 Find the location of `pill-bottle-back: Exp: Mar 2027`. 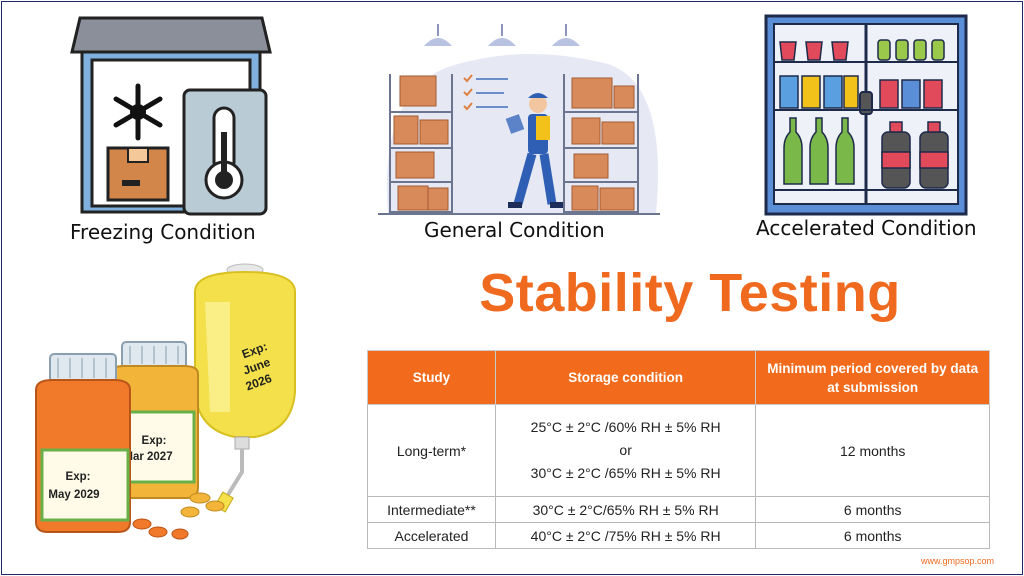

pill-bottle-back: Exp: Mar 2027 is located at coordinates (154, 420).